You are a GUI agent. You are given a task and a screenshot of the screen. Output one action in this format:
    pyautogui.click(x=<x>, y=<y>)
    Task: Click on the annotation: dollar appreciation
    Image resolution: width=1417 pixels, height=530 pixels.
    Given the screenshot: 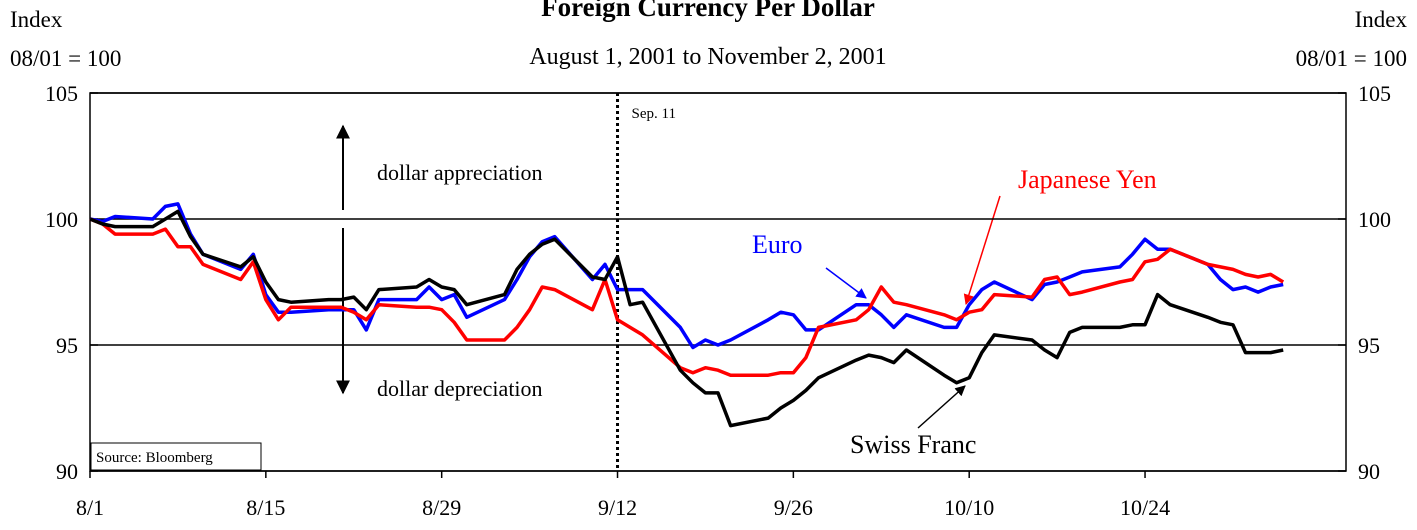 What is the action you would take?
    pyautogui.click(x=460, y=172)
    